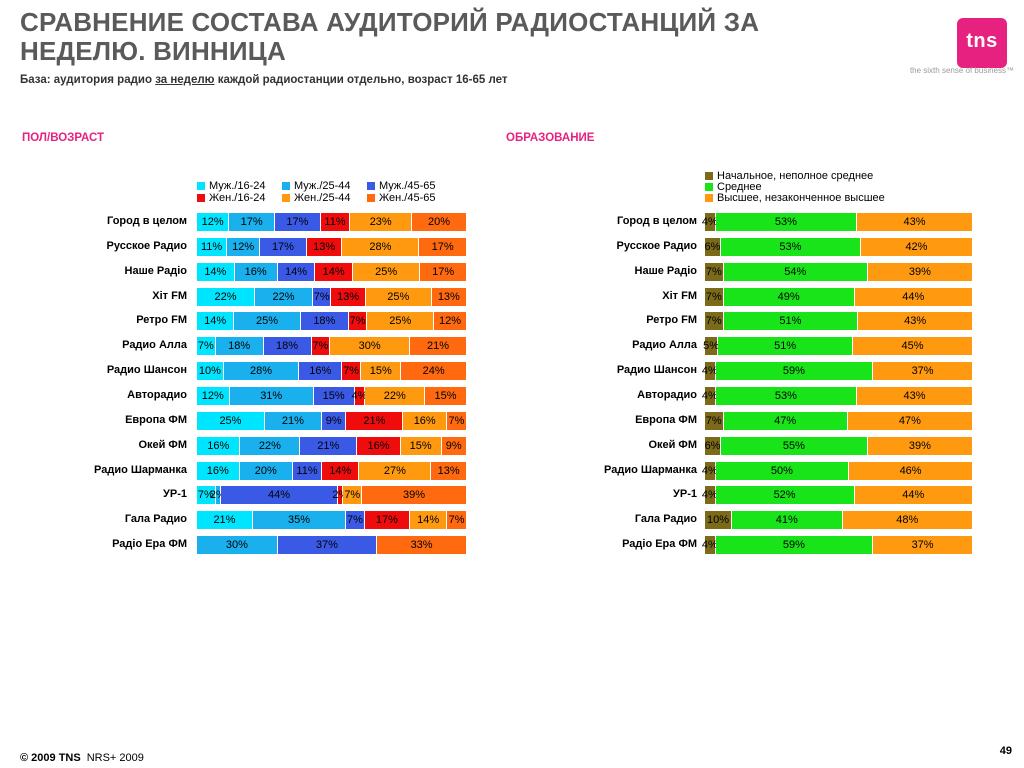 This screenshot has width=1024, height=768. Describe the element at coordinates (838, 246) in the screenshot. I see `stacked-bar: 6% 53% 42%` at that location.